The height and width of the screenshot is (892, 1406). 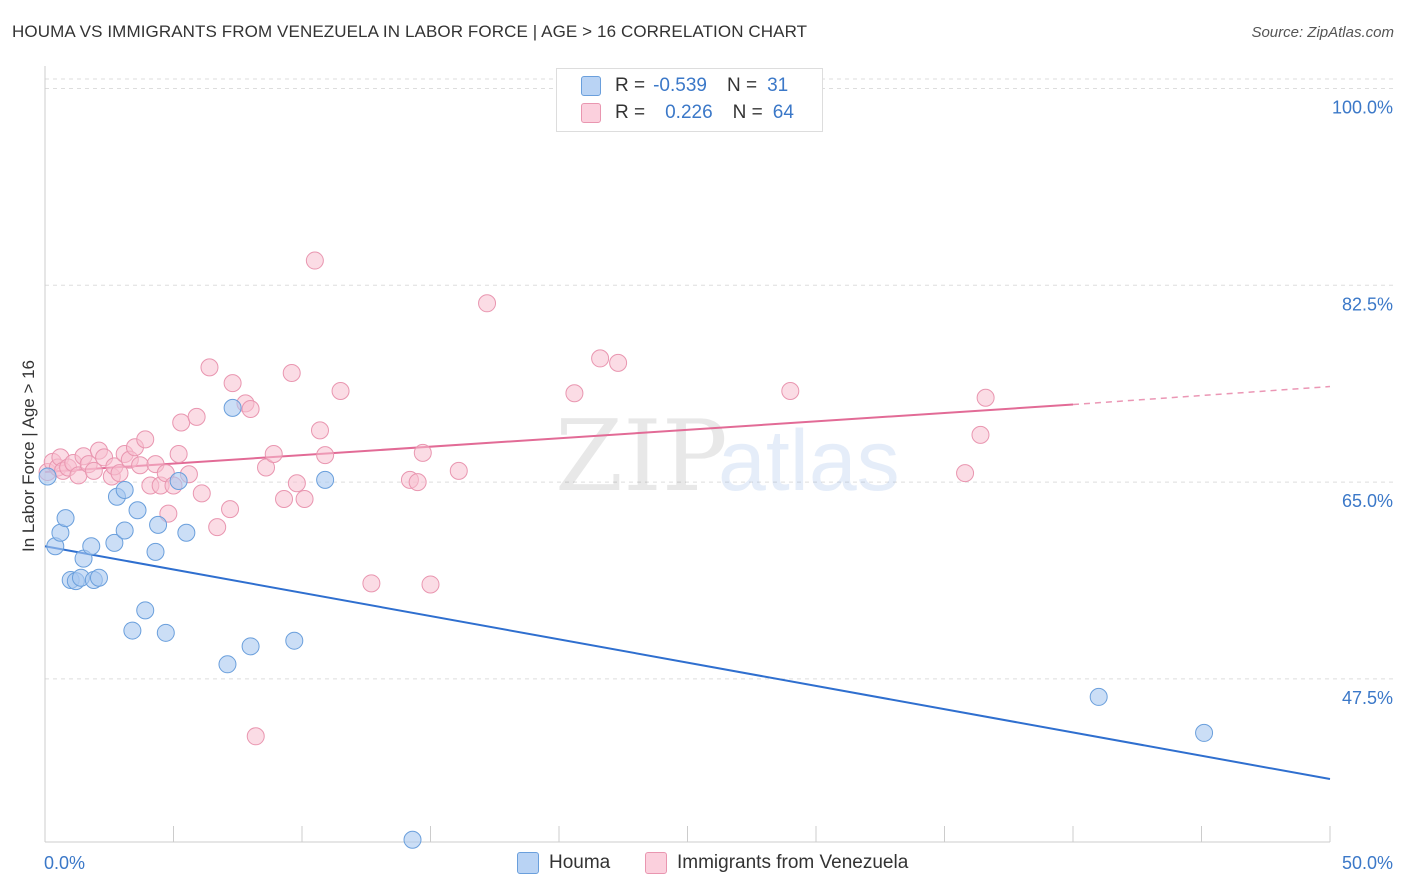 I want to click on series-legend: Houma Immigrants from Venezuela, so click(x=703, y=865).